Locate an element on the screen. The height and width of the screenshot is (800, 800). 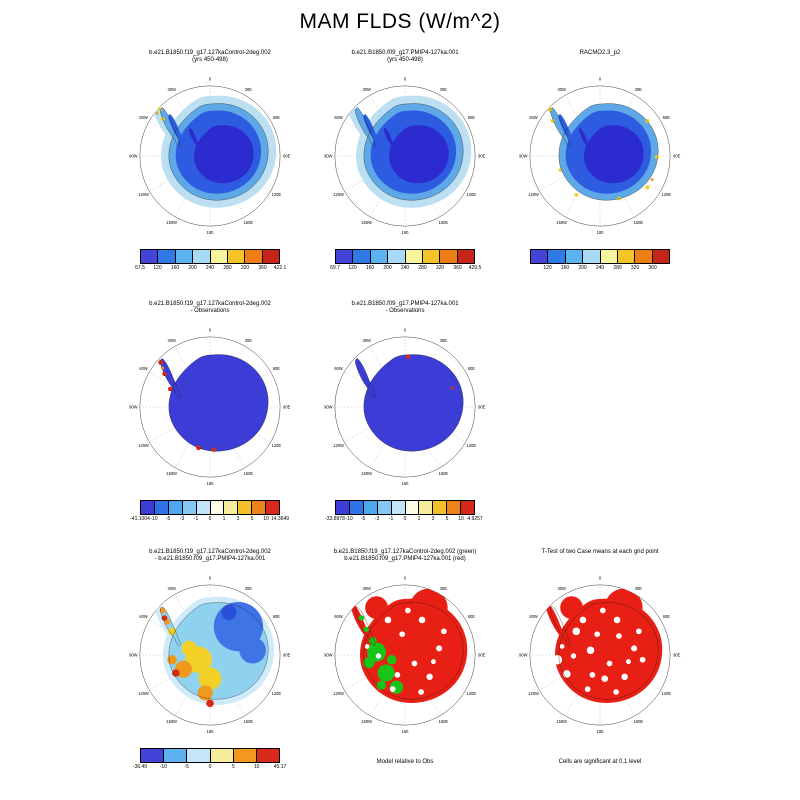
panel-title-line: b.e21.B1850.f09_g17.PMIP4-127ka.001 is located at coordinates (405, 53).